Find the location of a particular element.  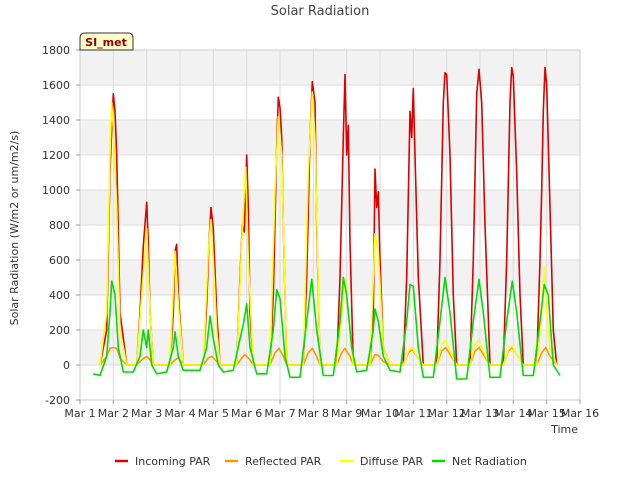

y-tick-label: 1400 is located at coordinates (56, 120).